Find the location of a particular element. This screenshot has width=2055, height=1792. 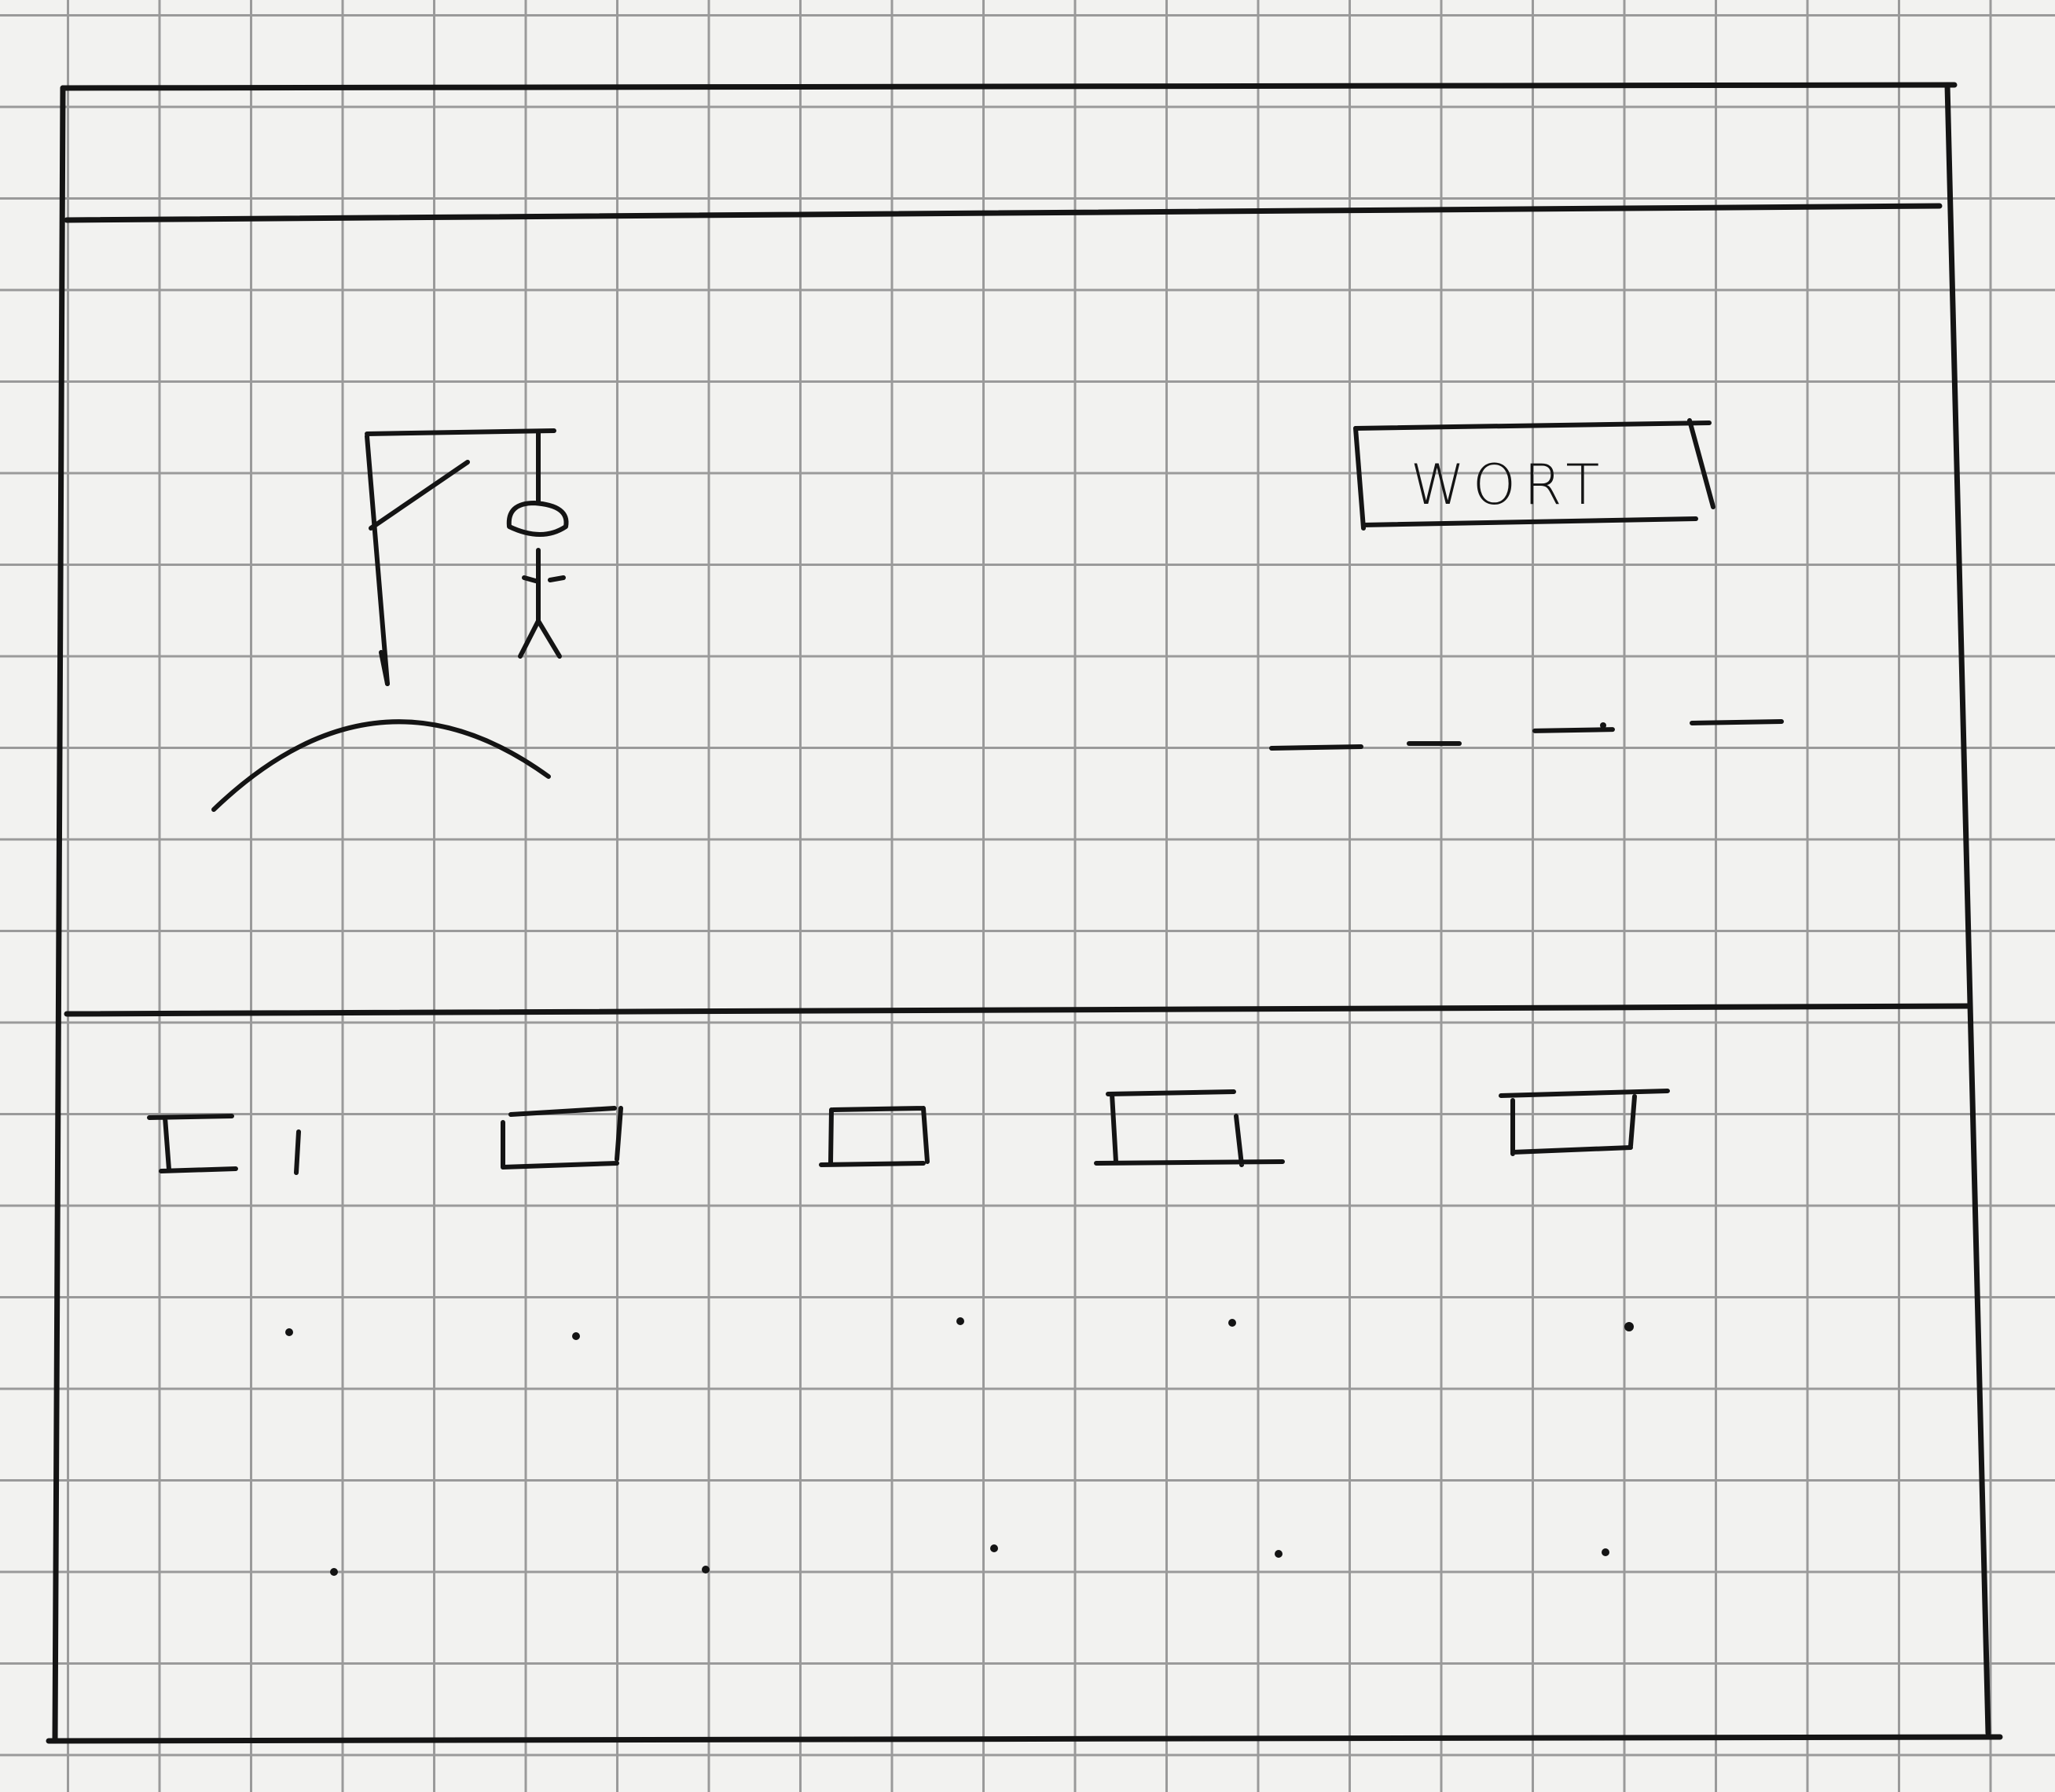

gallows-beam is located at coordinates (460, 432).